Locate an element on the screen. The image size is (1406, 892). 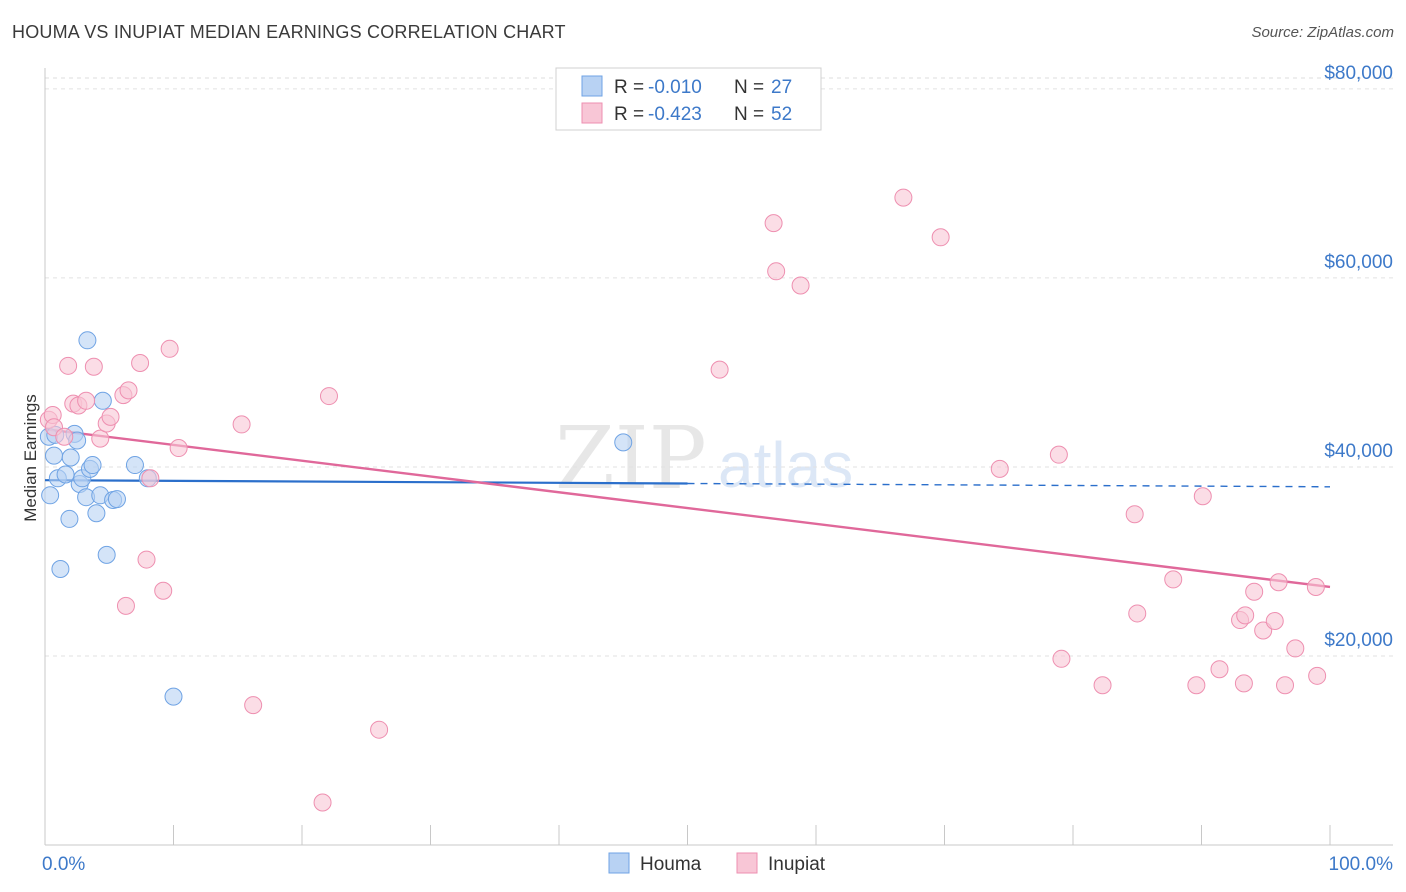
watermark-zip: ZIP is located at coordinates (631, 459).